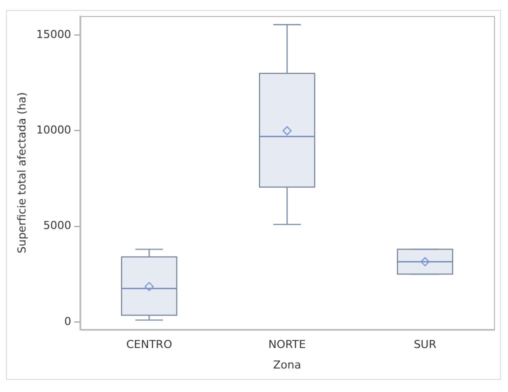 Image resolution: width=508 pixels, height=392 pixels. I want to click on y-tick-label: 15000, so click(54, 34).